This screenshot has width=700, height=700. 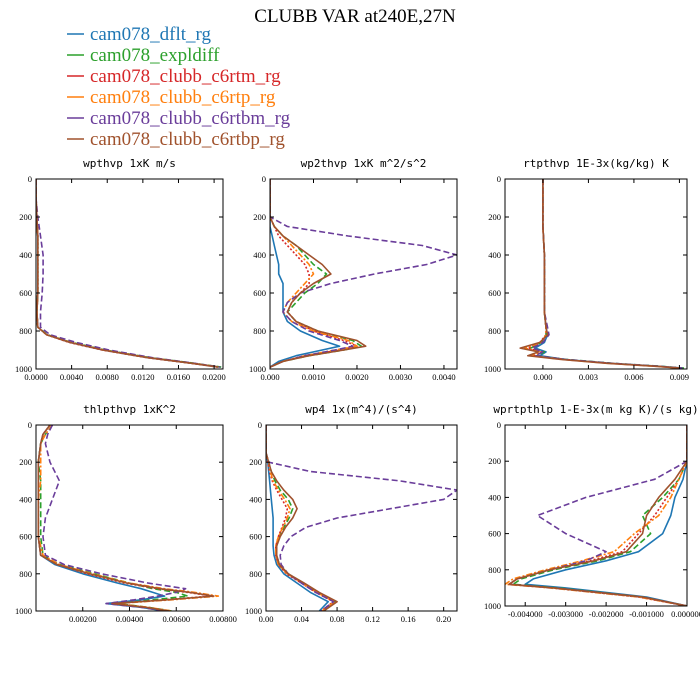 I want to click on panel-title: thlpthvp 1xK^2, so click(x=129, y=409).